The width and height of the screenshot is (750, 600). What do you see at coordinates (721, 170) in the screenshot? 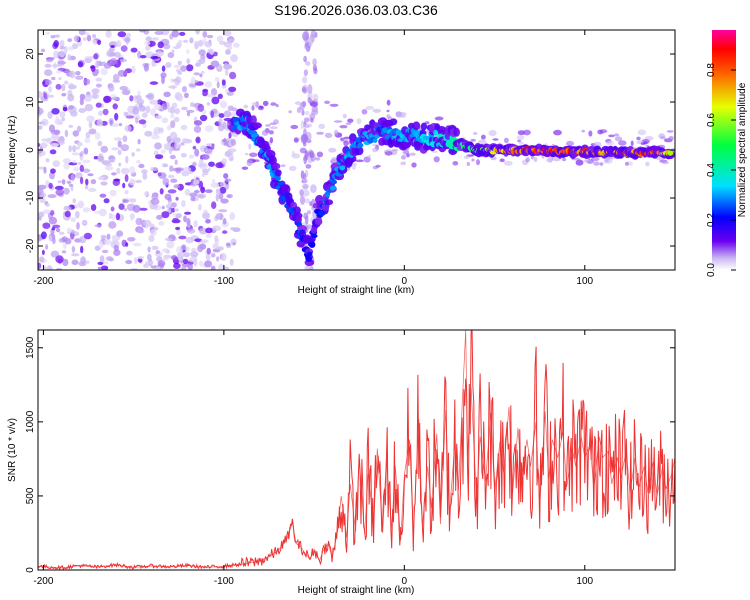
I see `colorbar-ticks: 0.0 0.2 0.4 0.6 0.8` at bounding box center [721, 170].